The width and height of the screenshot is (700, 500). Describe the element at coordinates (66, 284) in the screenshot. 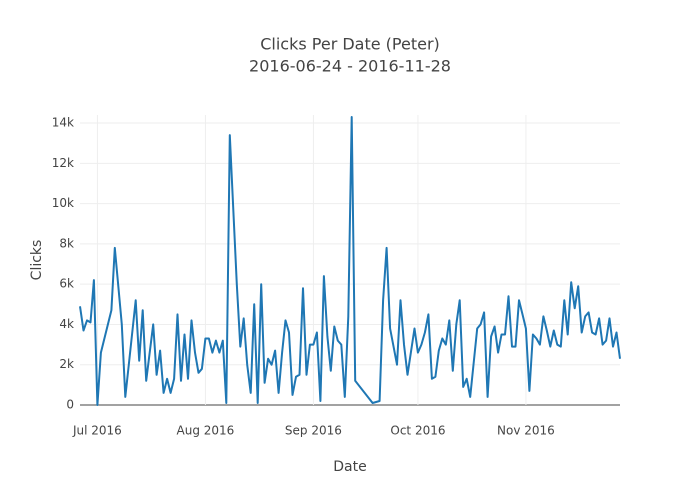

I see `y-tick-label: 6k` at that location.